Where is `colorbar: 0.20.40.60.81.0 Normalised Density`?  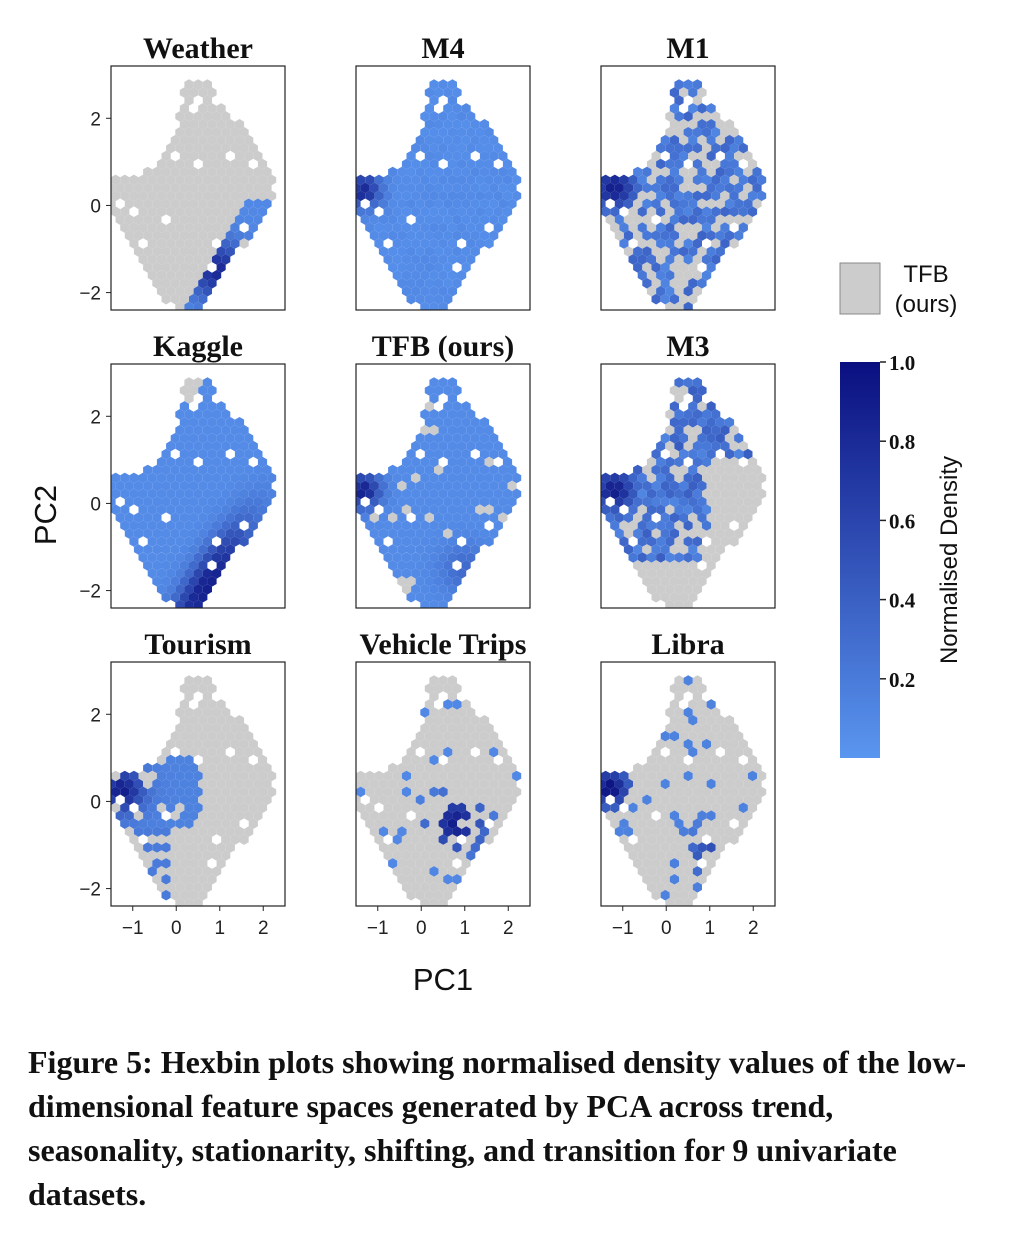 colorbar: 0.20.40.60.81.0 Normalised Density is located at coordinates (901, 554).